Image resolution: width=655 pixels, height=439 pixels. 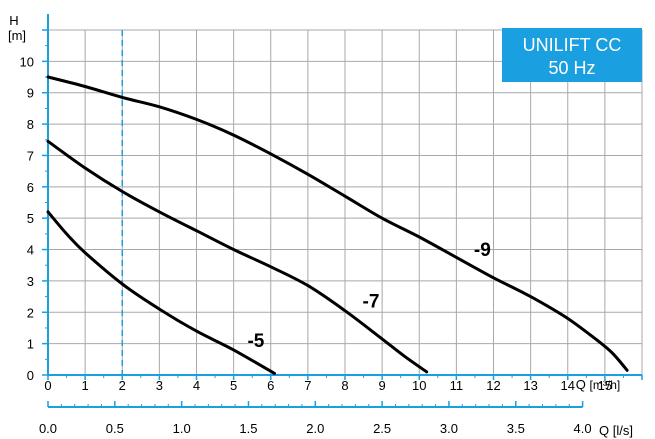 I want to click on x-tick-label: 5, so click(x=233, y=385).